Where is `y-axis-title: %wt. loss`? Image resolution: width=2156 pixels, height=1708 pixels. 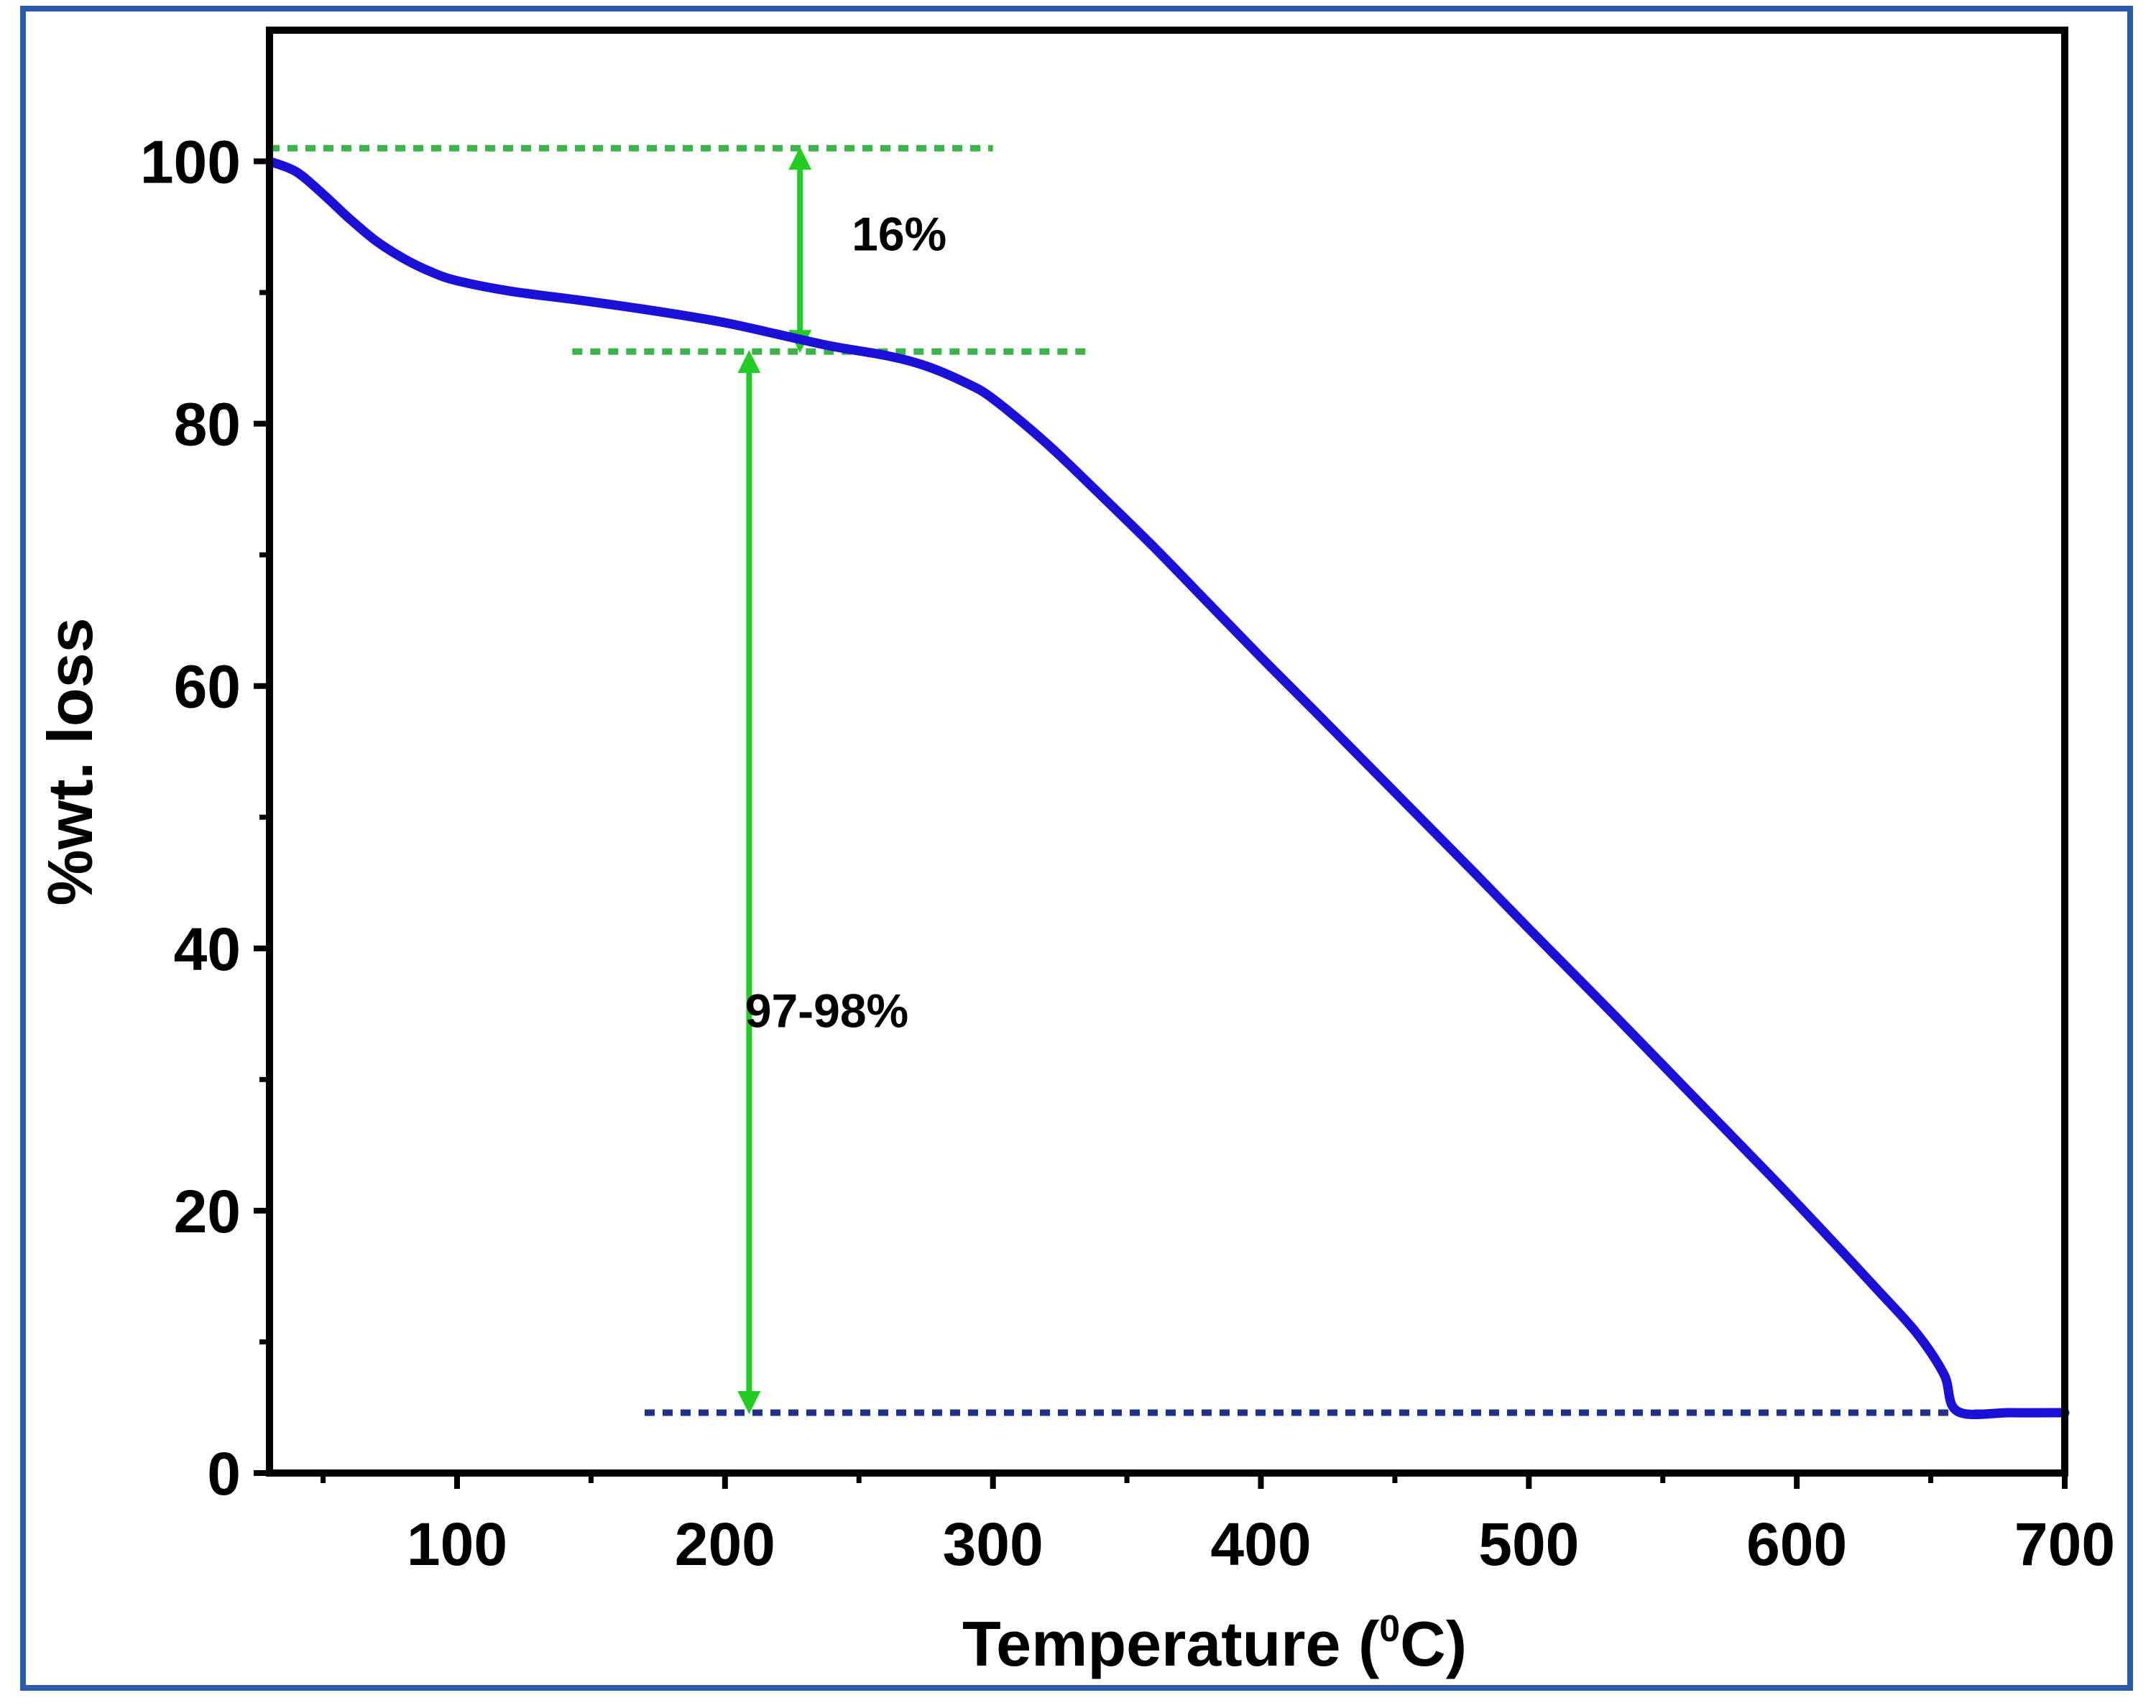
y-axis-title: %wt. loss is located at coordinates (70, 762).